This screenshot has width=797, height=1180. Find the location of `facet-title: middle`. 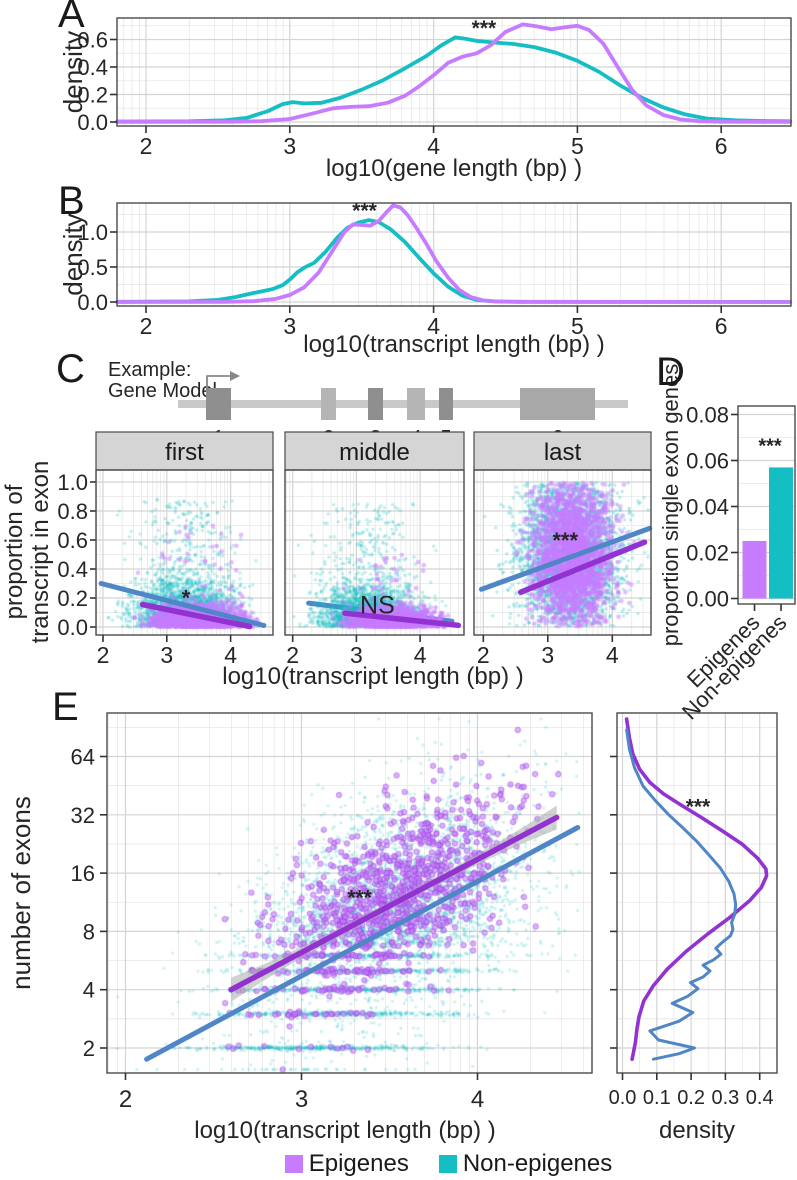

facet-title: middle is located at coordinates (374, 452).